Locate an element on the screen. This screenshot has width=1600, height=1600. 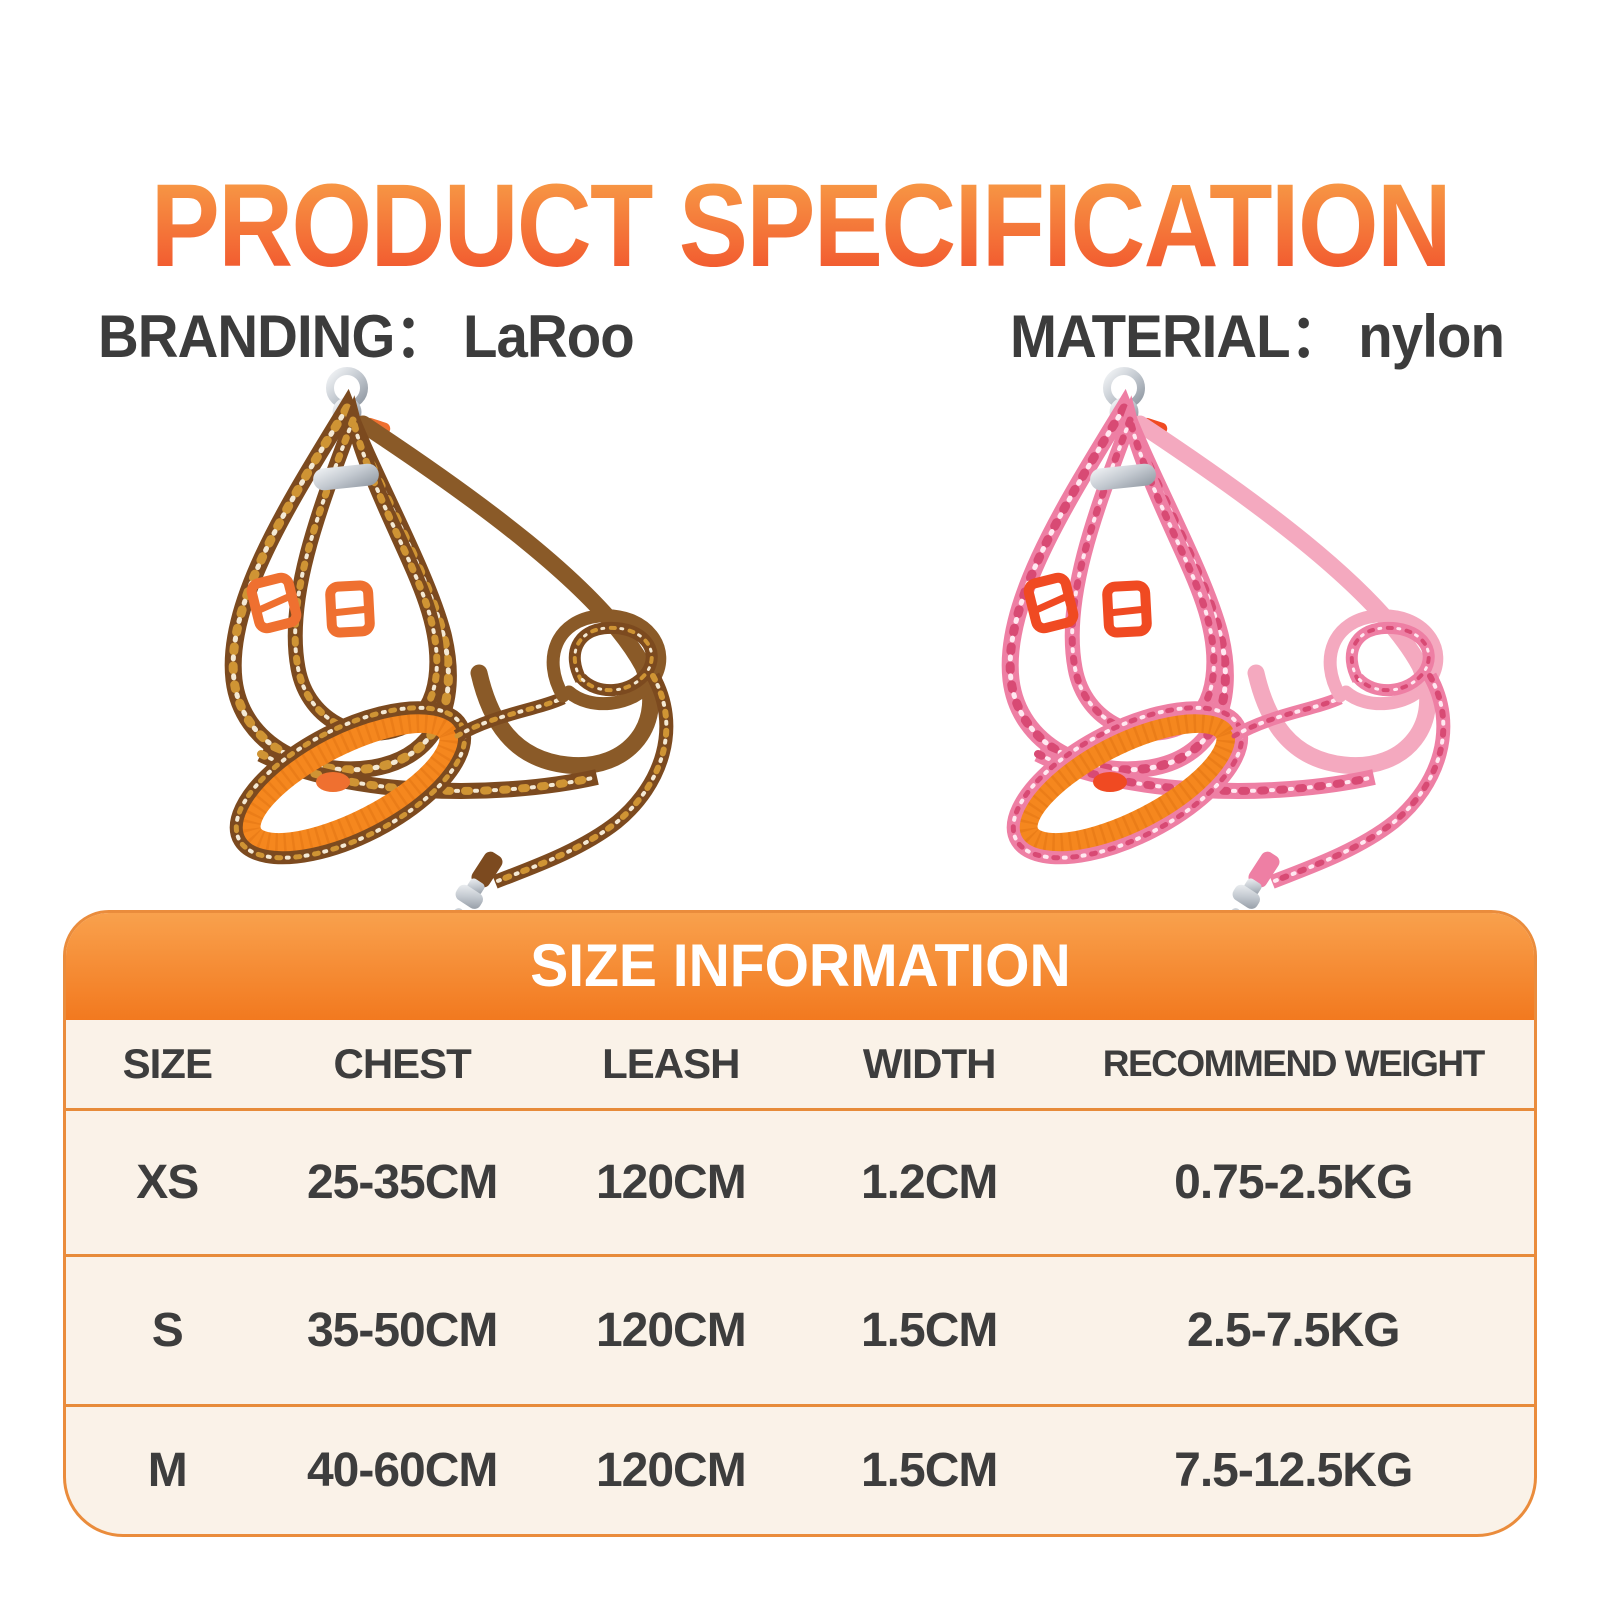
cell-weight: 7.5-12.5KG is located at coordinates (1293, 1470).